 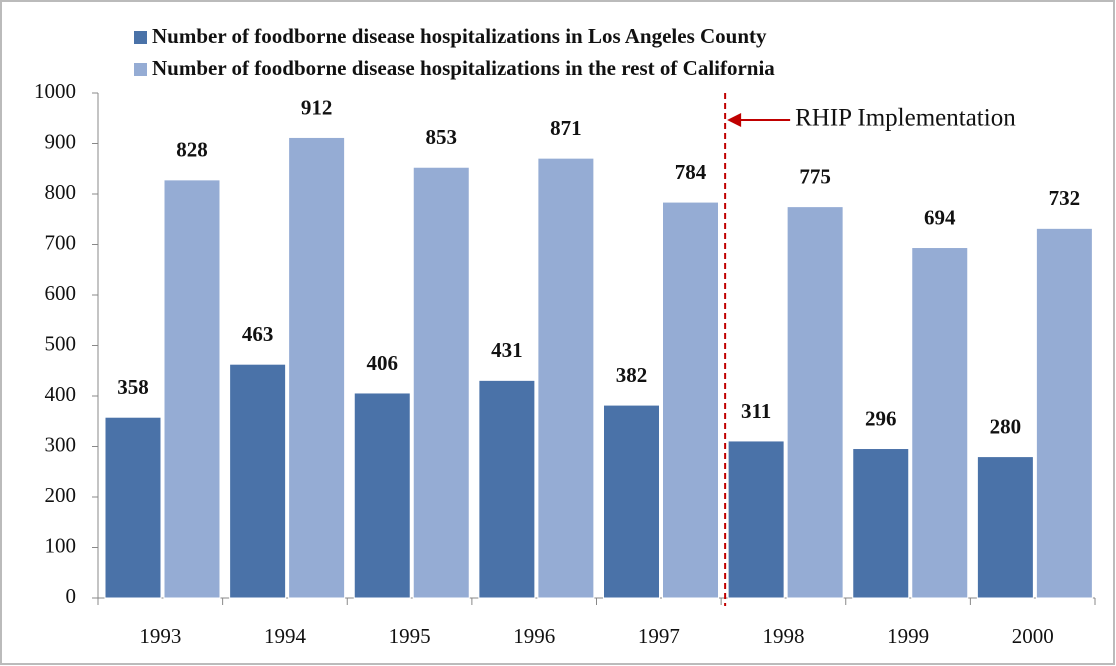 What do you see at coordinates (881, 418) in the screenshot?
I see `value-label: 296` at bounding box center [881, 418].